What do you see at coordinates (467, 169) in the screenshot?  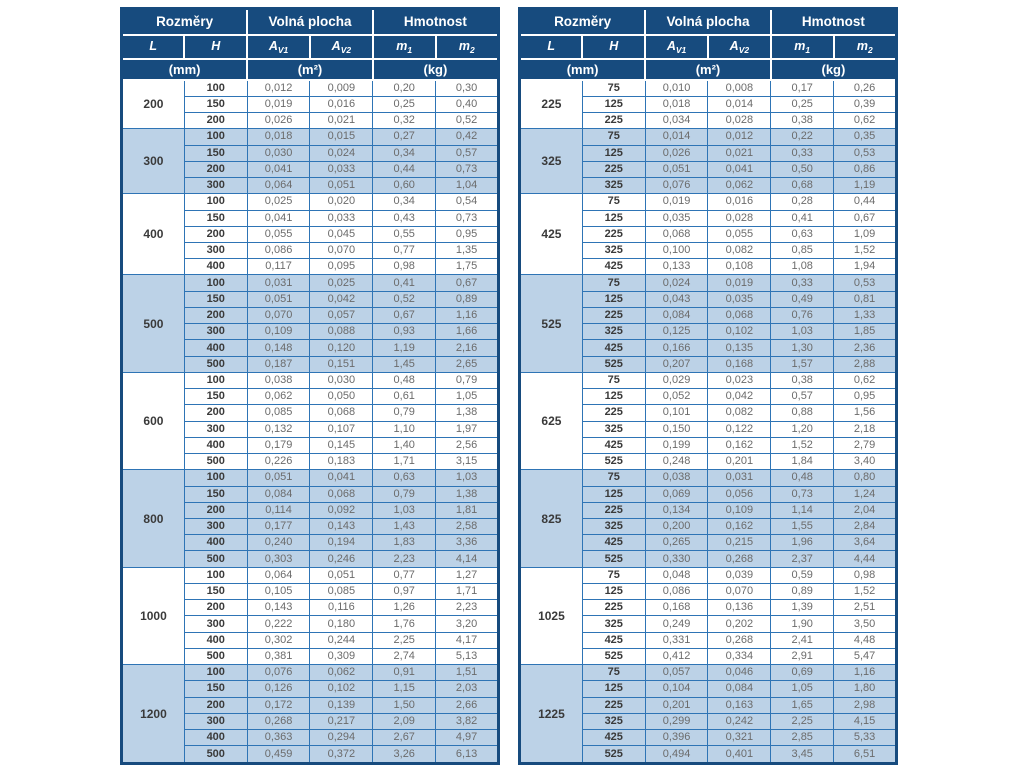 I see `value-cell-m2: 0,73` at bounding box center [467, 169].